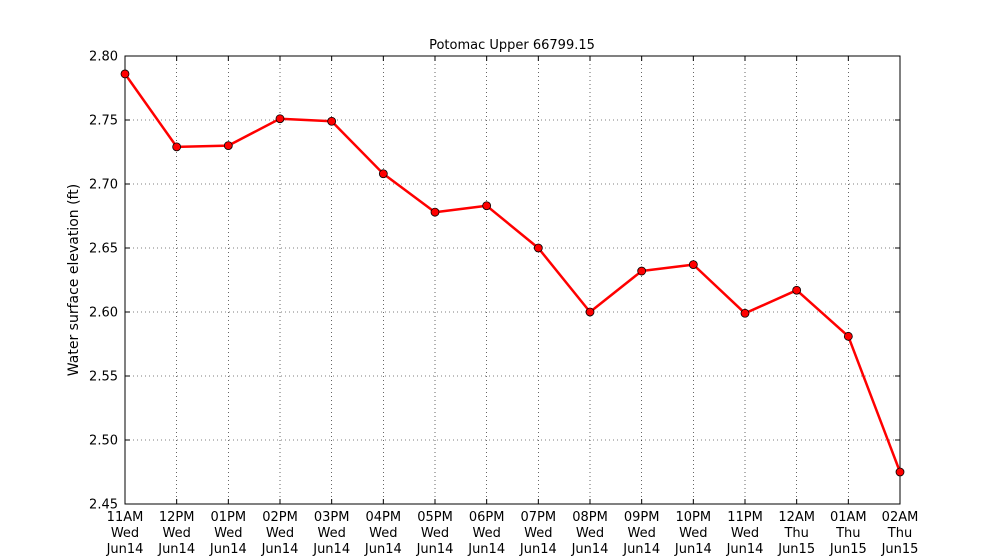  What do you see at coordinates (103, 313) in the screenshot?
I see `y-tick-label: 2.60` at bounding box center [103, 313].